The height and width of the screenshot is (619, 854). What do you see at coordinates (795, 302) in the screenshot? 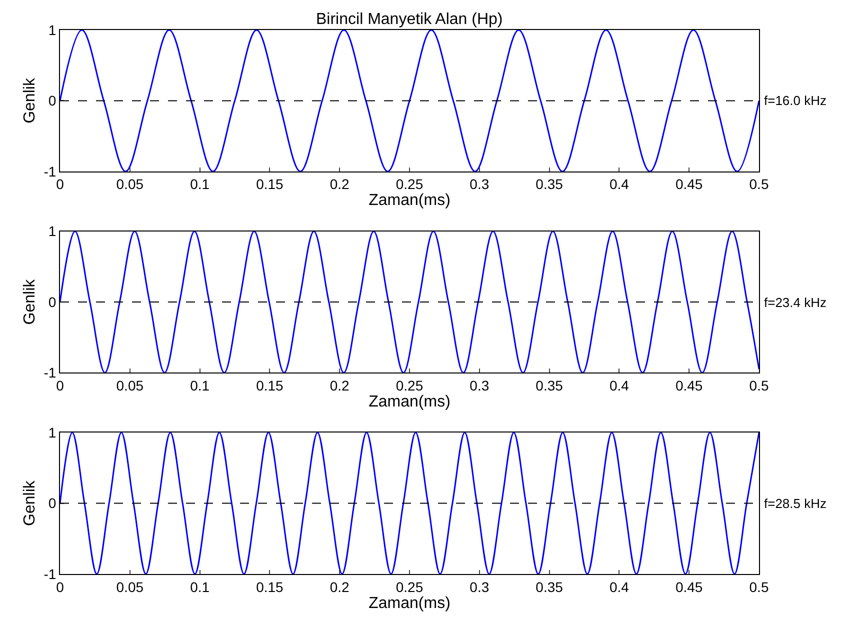
I see `text: f=23.4 kHz` at bounding box center [795, 302].